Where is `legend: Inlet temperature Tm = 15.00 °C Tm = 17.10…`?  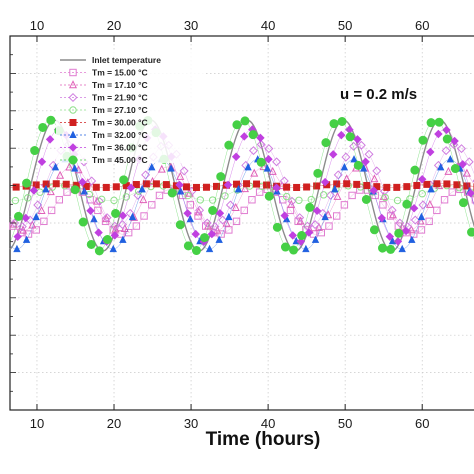 legend: Inlet temperature Tm = 15.00 °C Tm = 17.10… is located at coordinates (131, 108).